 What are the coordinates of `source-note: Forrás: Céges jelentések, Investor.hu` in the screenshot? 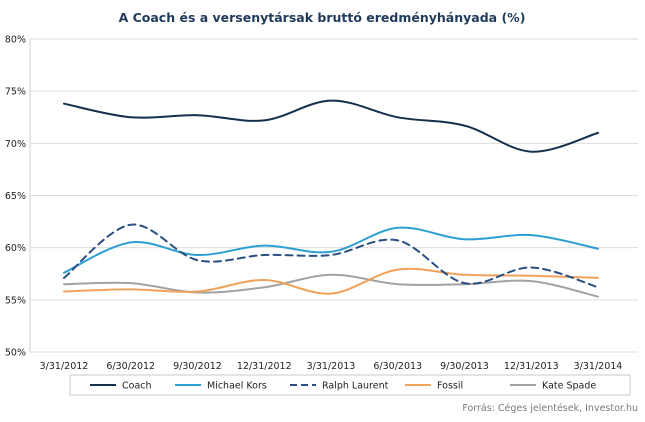 It's located at (550, 408).